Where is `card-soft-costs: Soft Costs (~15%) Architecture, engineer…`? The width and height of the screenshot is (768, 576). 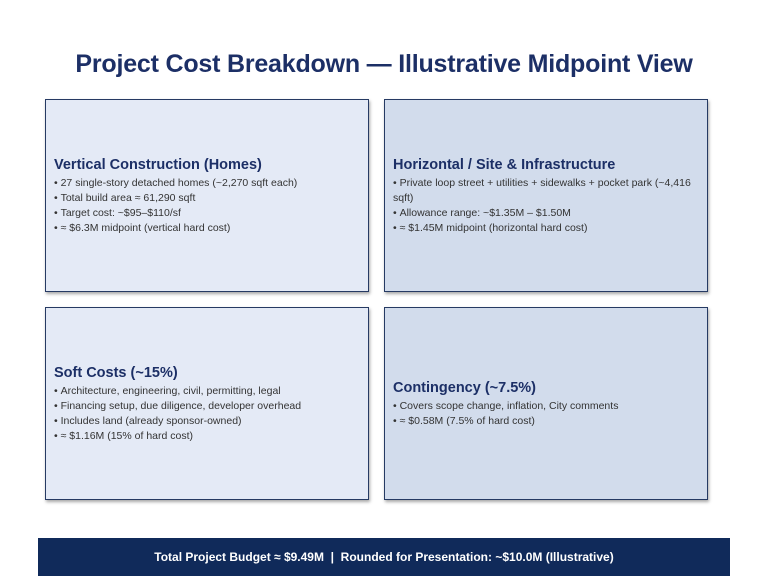
card-soft-costs: Soft Costs (~15%) Architecture, engineer… is located at coordinates (207, 403).